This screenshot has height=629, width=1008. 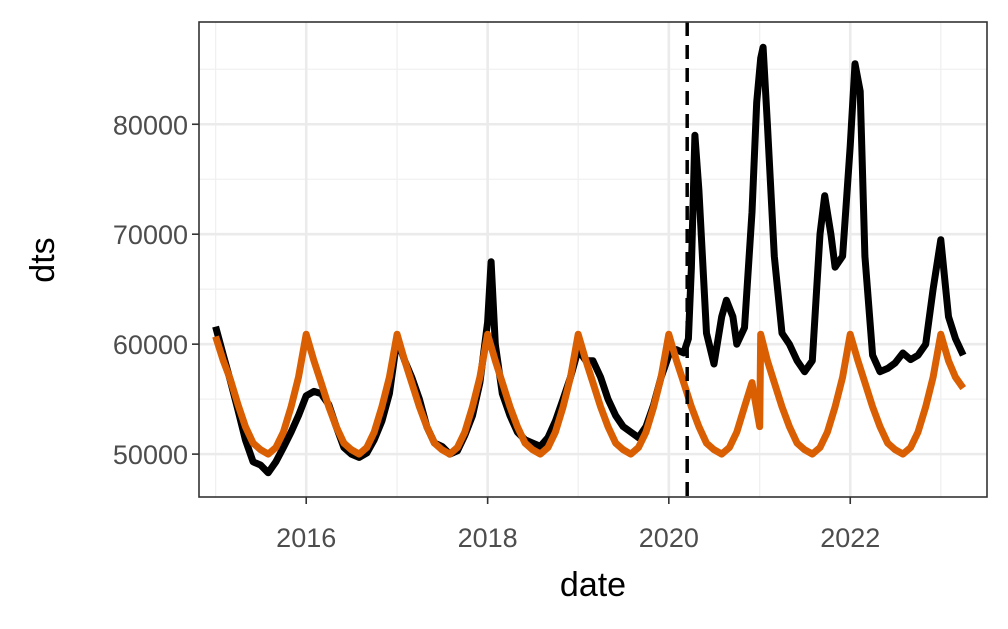 I want to click on y-tick-label: 60000, so click(x=150, y=345).